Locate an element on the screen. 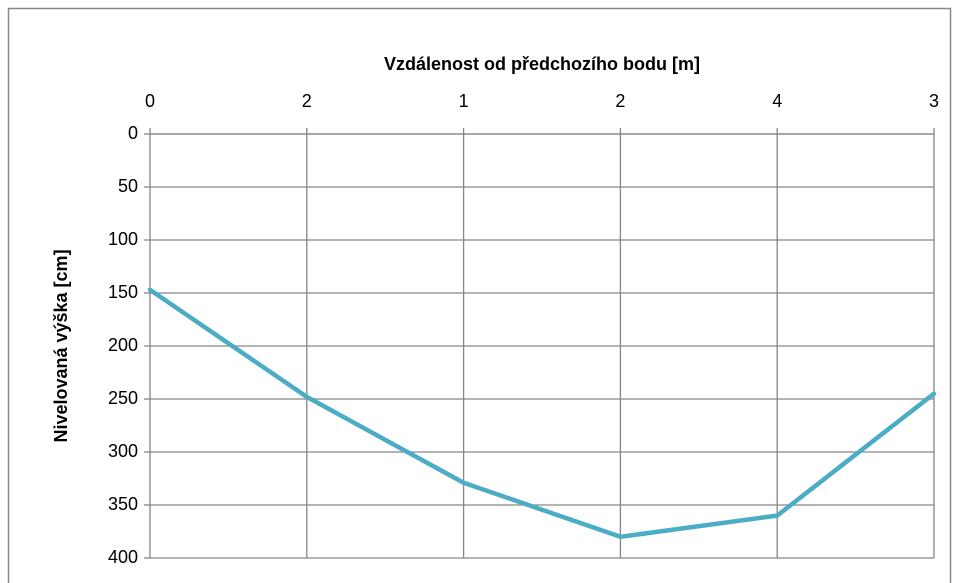 The height and width of the screenshot is (583, 959). y-tick-label: 350 is located at coordinates (123, 504).